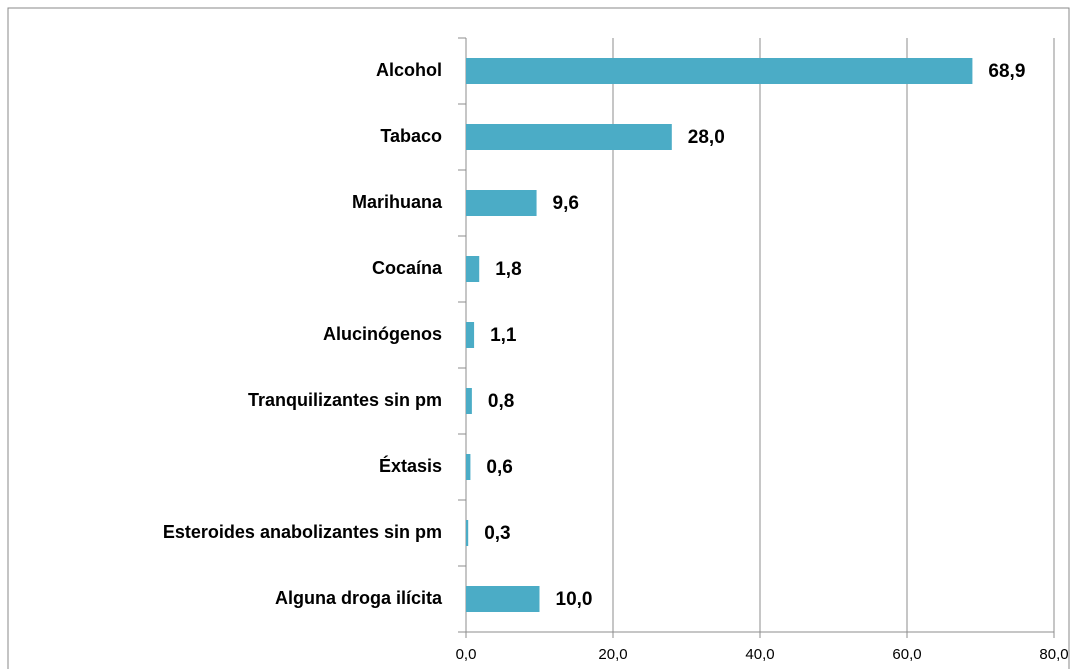 The height and width of the screenshot is (669, 1077). I want to click on y-tick-label: Cocaína, so click(407, 268).